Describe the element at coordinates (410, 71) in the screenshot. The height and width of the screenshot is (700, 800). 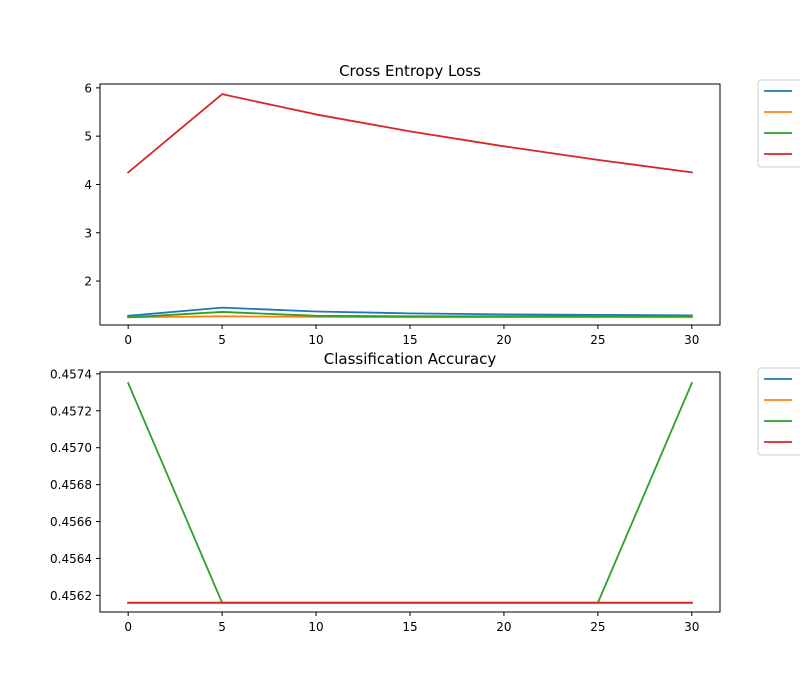
I see `chart-title: Cross Entropy Loss` at that location.